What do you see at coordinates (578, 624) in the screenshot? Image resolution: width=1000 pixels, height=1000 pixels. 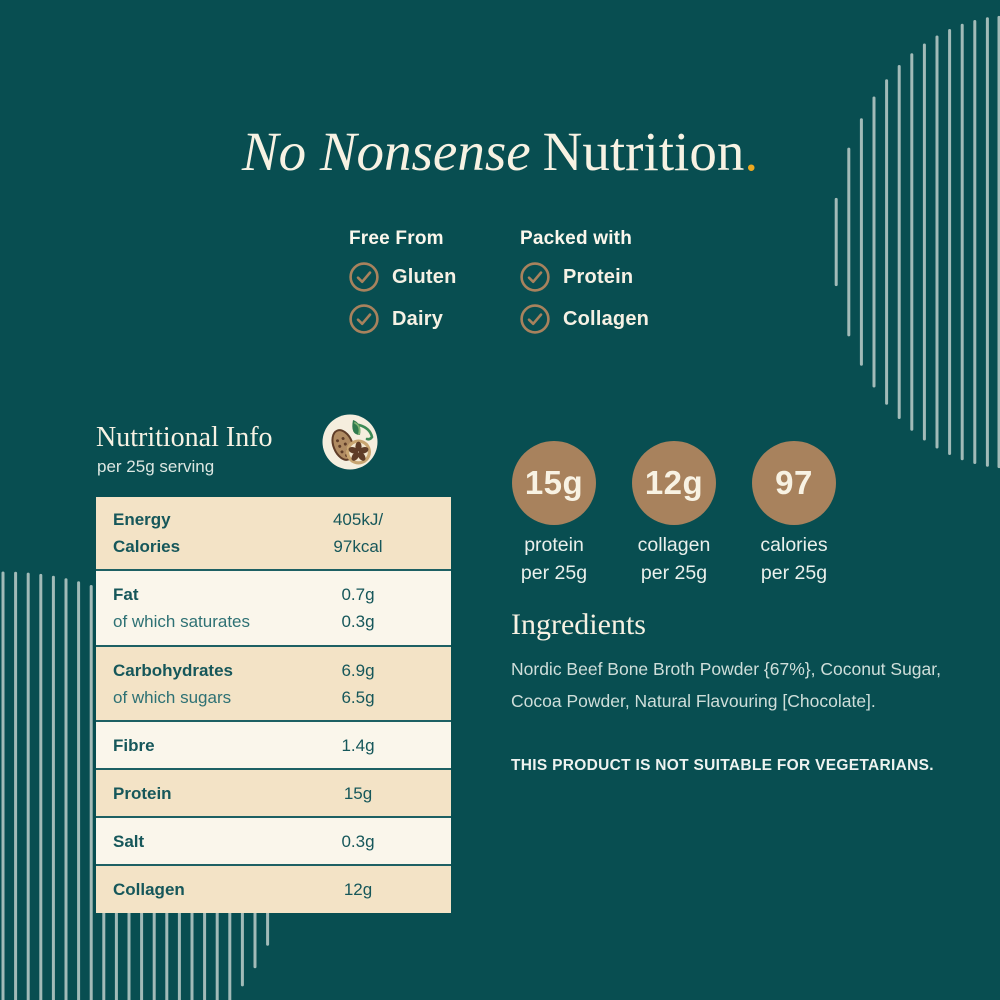 I see `ingredients-heading: Ingredients` at bounding box center [578, 624].